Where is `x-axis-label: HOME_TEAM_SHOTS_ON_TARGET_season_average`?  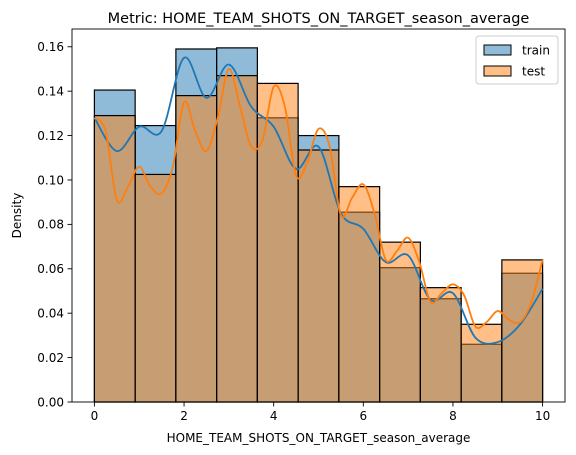 x-axis-label: HOME_TEAM_SHOTS_ON_TARGET_season_average is located at coordinates (319, 438).